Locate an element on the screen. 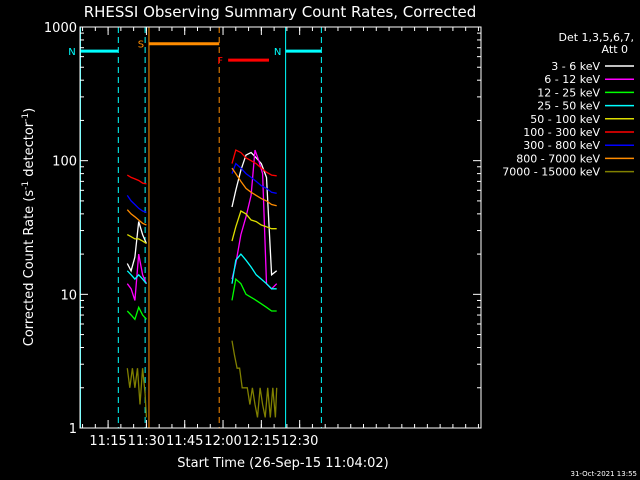 Image resolution: width=640 pixels, height=480 pixels. legend-label-4: 50 - 100 keV is located at coordinates (565, 119).